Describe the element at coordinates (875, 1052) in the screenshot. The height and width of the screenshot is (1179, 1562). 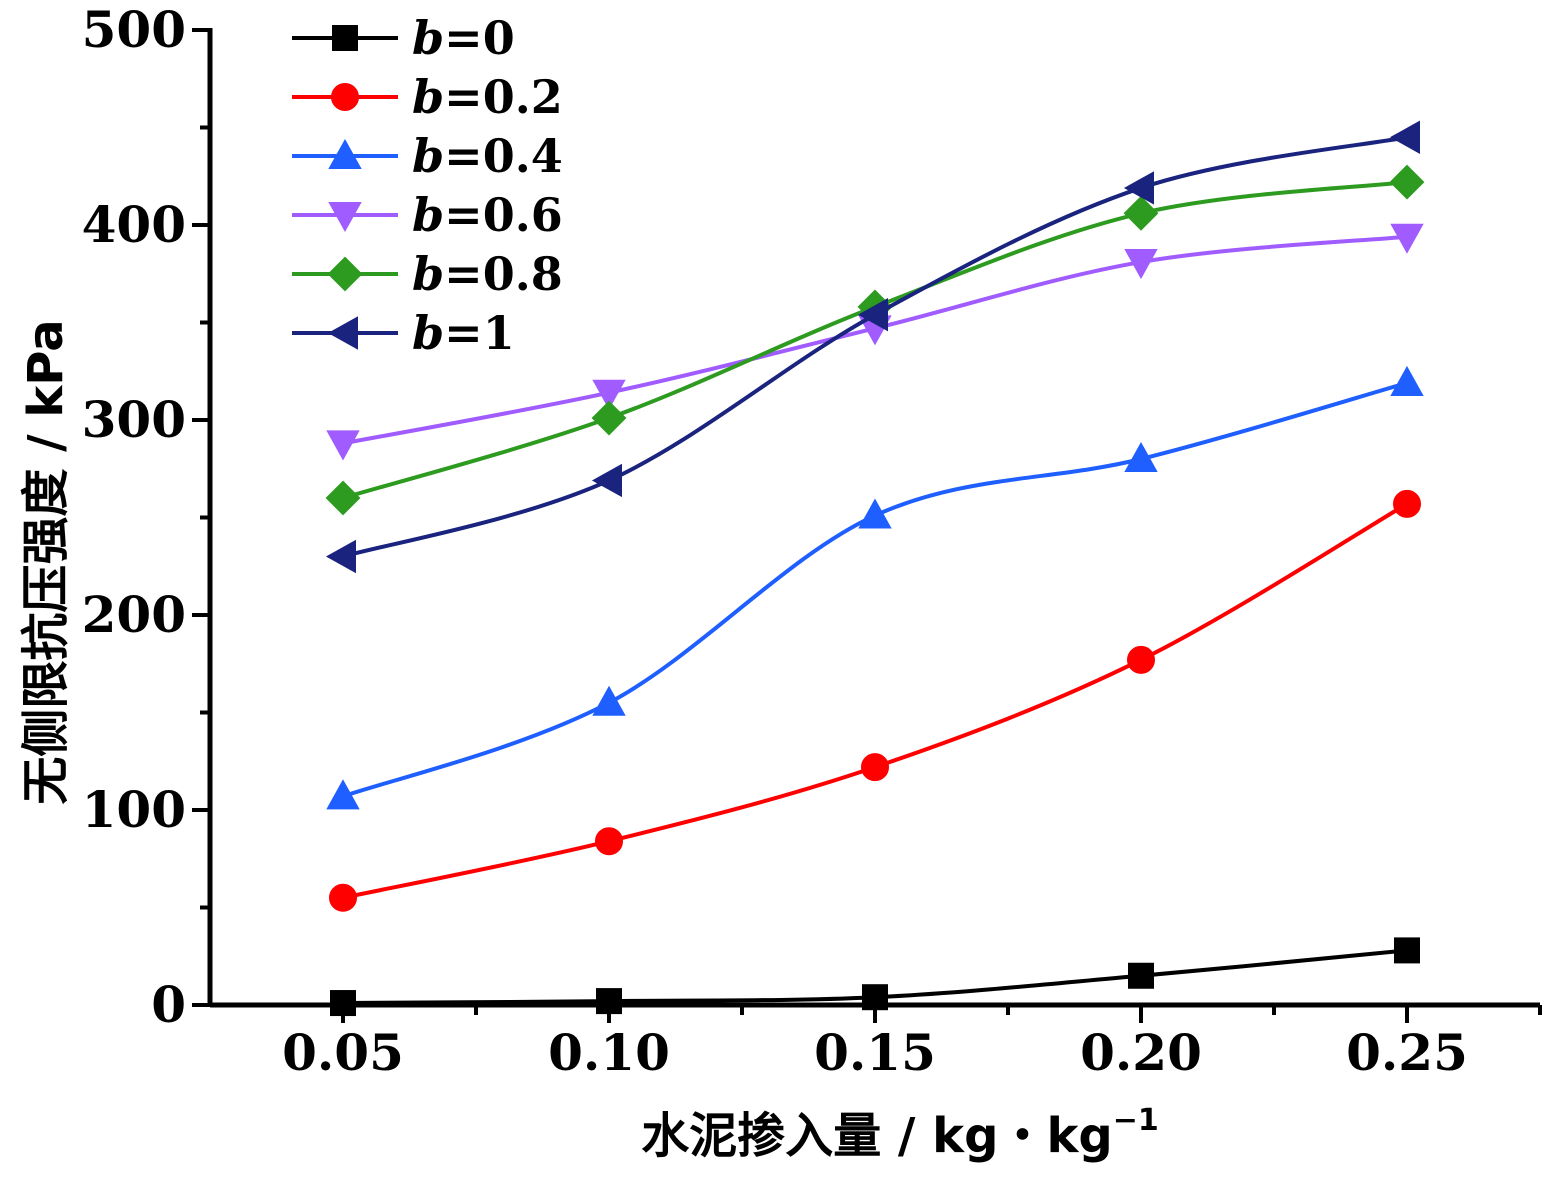
I see `x-tick-label: 0.15` at that location.